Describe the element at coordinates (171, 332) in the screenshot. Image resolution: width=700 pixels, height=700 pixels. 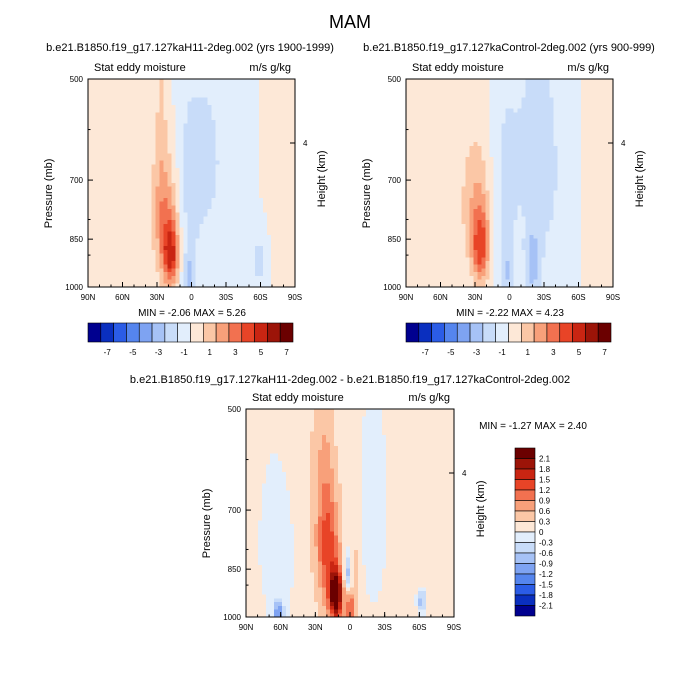
I see `colorbar-swatch` at that location.